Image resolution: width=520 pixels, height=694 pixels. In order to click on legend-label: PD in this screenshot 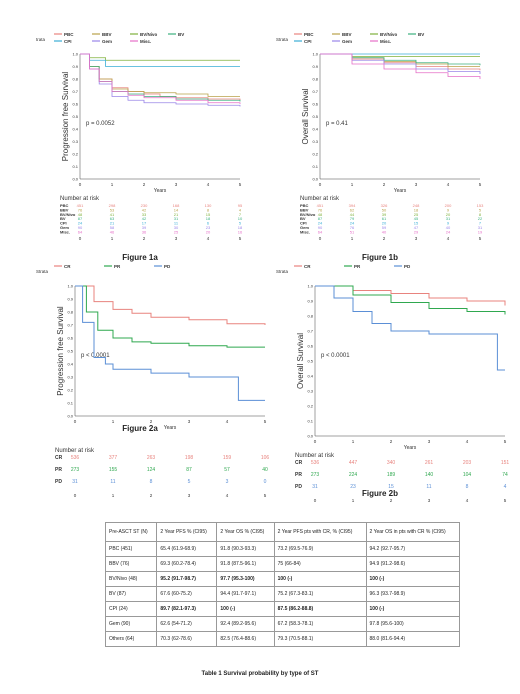, I will do `click(407, 266)`.